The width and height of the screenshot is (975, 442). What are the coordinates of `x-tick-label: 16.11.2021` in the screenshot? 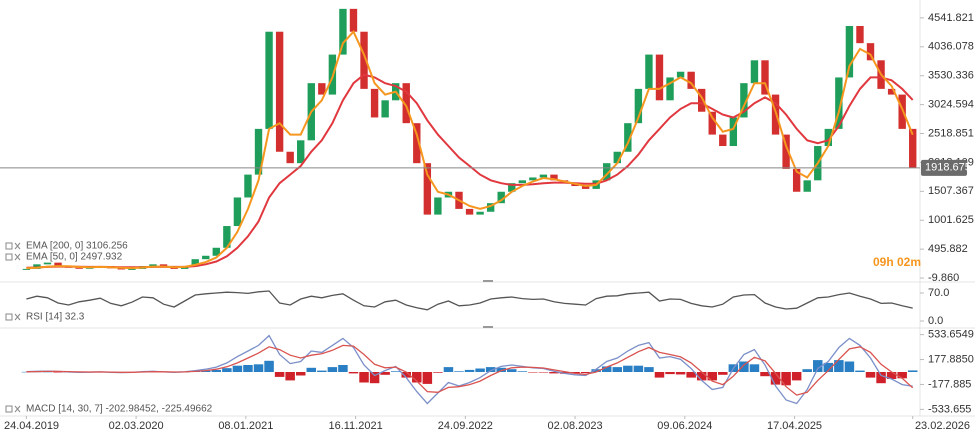 It's located at (355, 426).